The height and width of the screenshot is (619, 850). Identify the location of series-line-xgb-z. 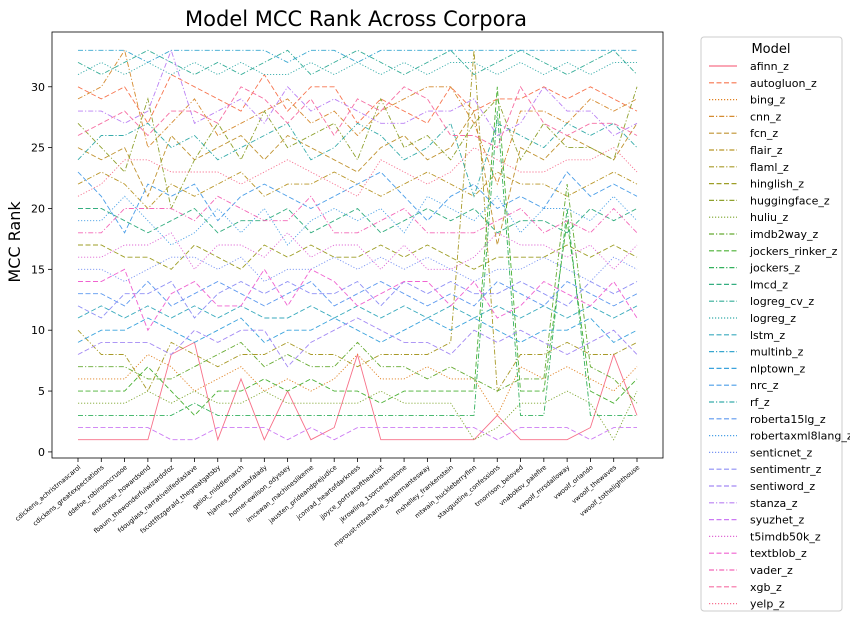
(357, 117).